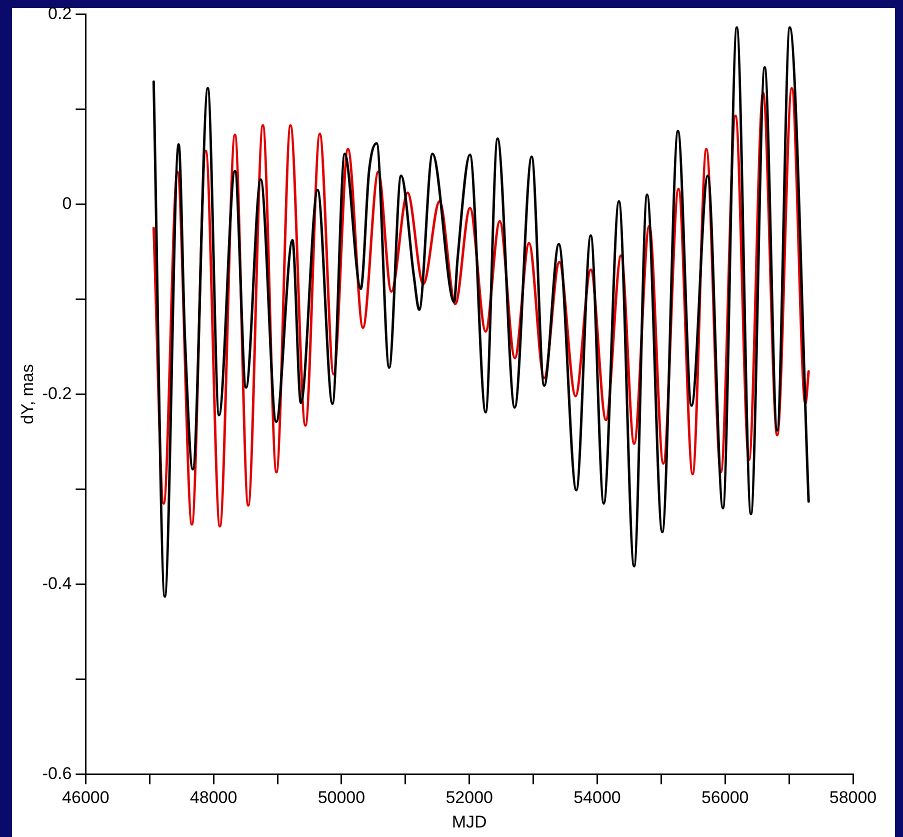 The height and width of the screenshot is (837, 903). I want to click on x-tick-label: 58000, so click(853, 798).